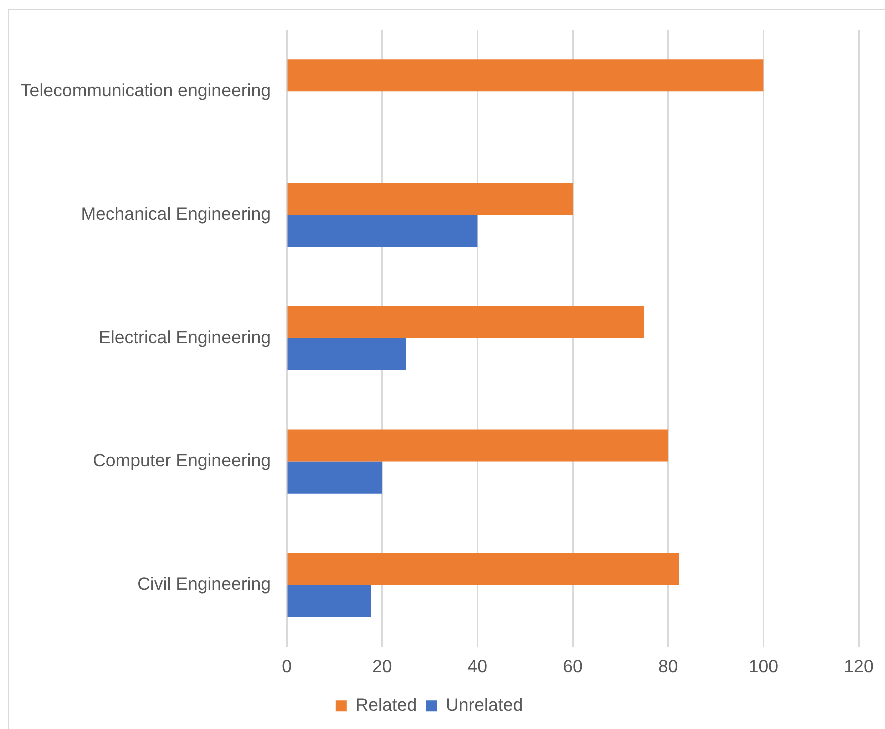 This screenshot has height=729, width=885. I want to click on y-tick-label: Civil Engineering, so click(204, 584).